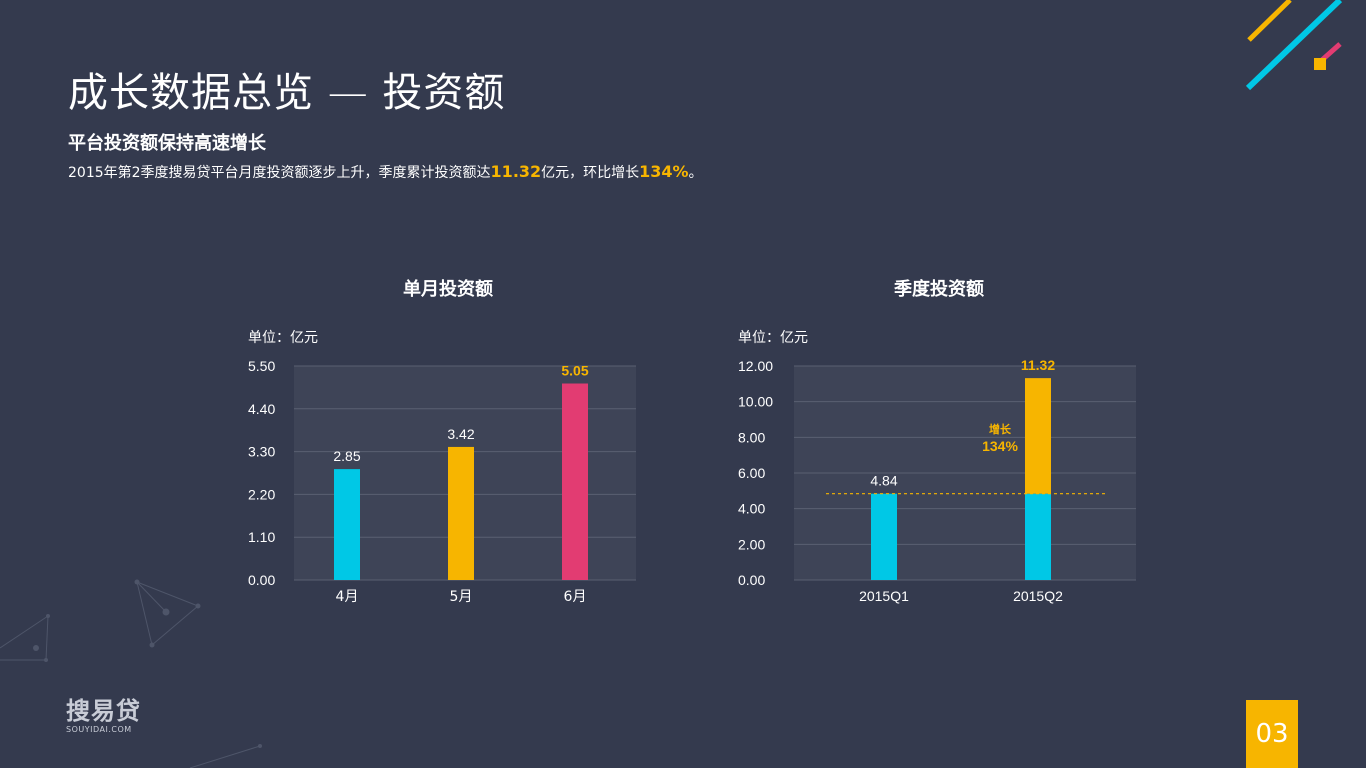 This screenshot has width=1366, height=768. What do you see at coordinates (590, 173) in the screenshot?
I see `desc-mid: 亿元，环比增长` at bounding box center [590, 173].